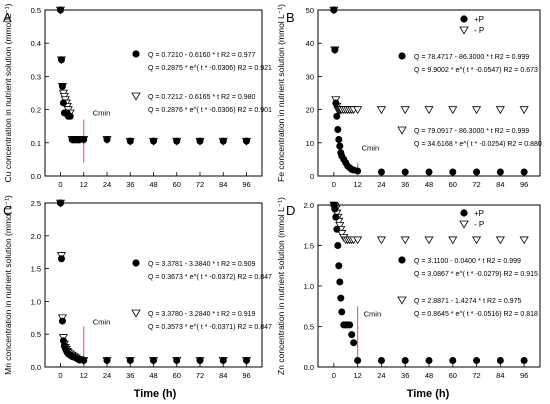  I want to click on x-tick-label: 96, so click(246, 375).